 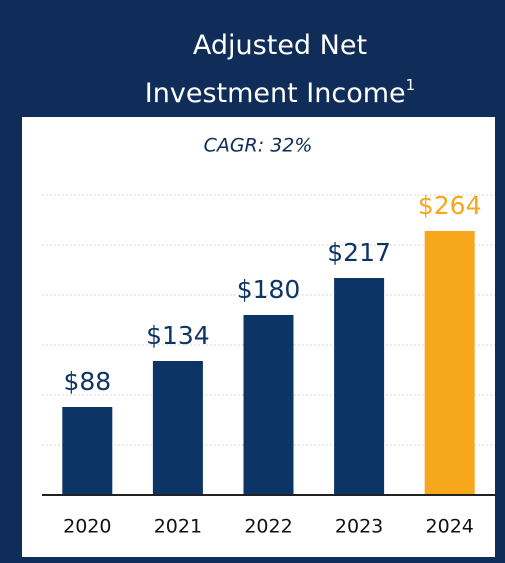 What do you see at coordinates (87, 381) in the screenshot?
I see `value-label: $88` at bounding box center [87, 381].